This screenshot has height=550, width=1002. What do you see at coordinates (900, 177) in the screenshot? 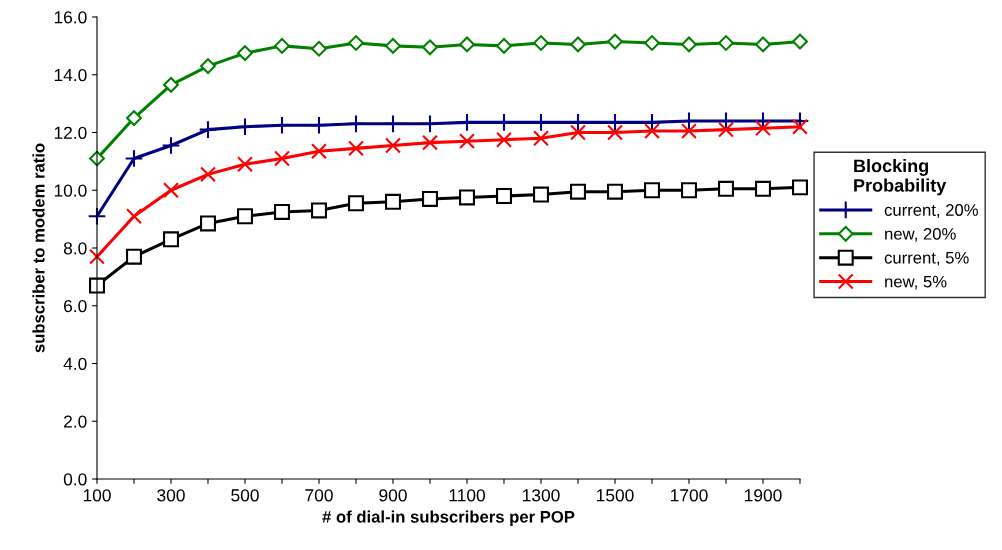
I see `legend-title: Blocking Probability` at bounding box center [900, 177].